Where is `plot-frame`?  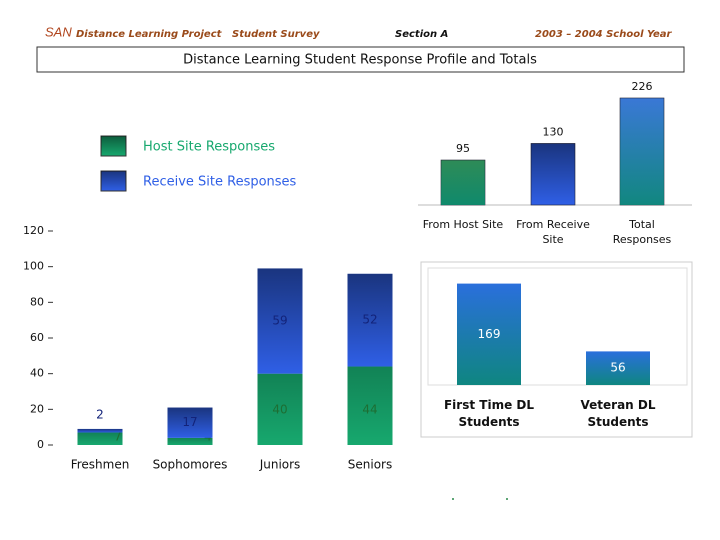
plot-frame is located at coordinates (557, 326).